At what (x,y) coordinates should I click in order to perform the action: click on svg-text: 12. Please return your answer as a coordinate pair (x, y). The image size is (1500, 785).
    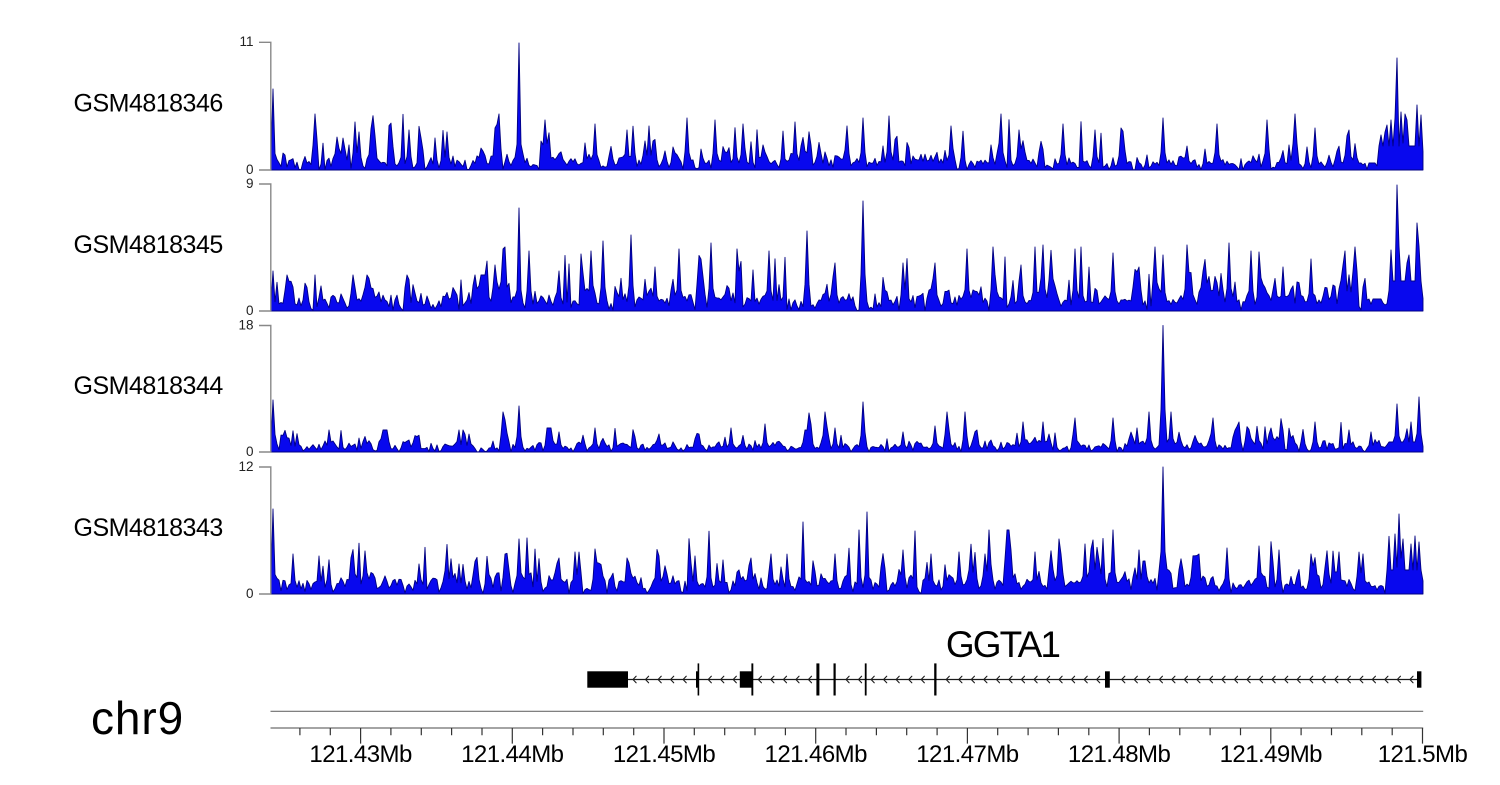
    Looking at the image, I should click on (245, 466).